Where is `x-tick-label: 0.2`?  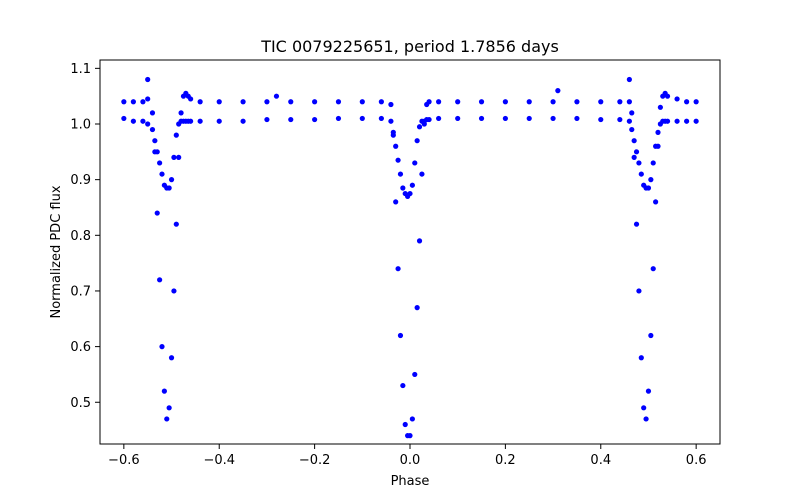
x-tick-label: 0.2 is located at coordinates (505, 460).